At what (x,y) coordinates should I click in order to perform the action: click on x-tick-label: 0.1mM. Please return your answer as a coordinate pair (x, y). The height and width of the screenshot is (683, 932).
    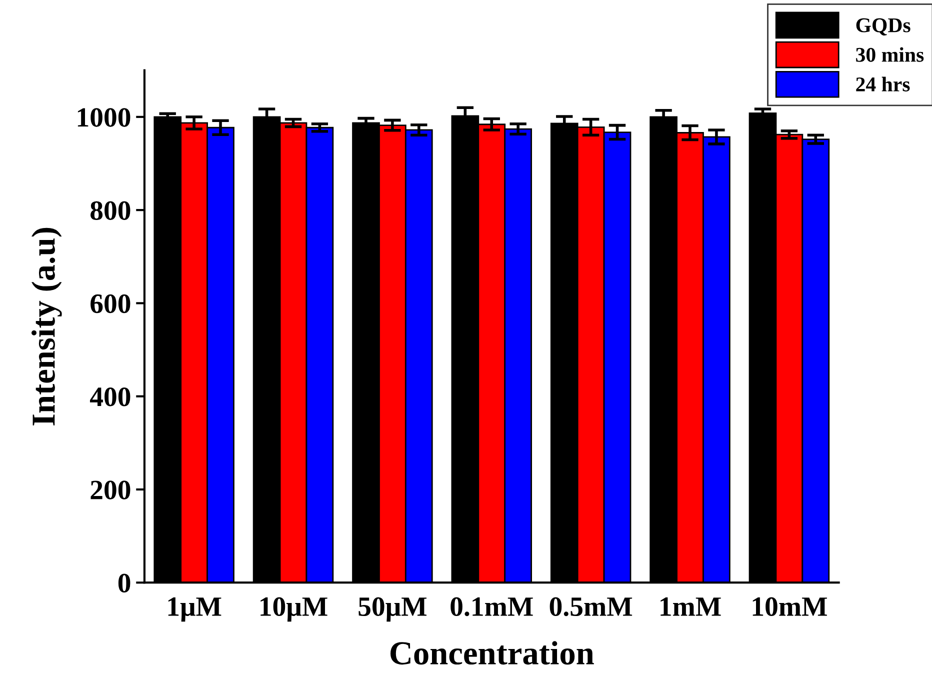
    Looking at the image, I should click on (491, 606).